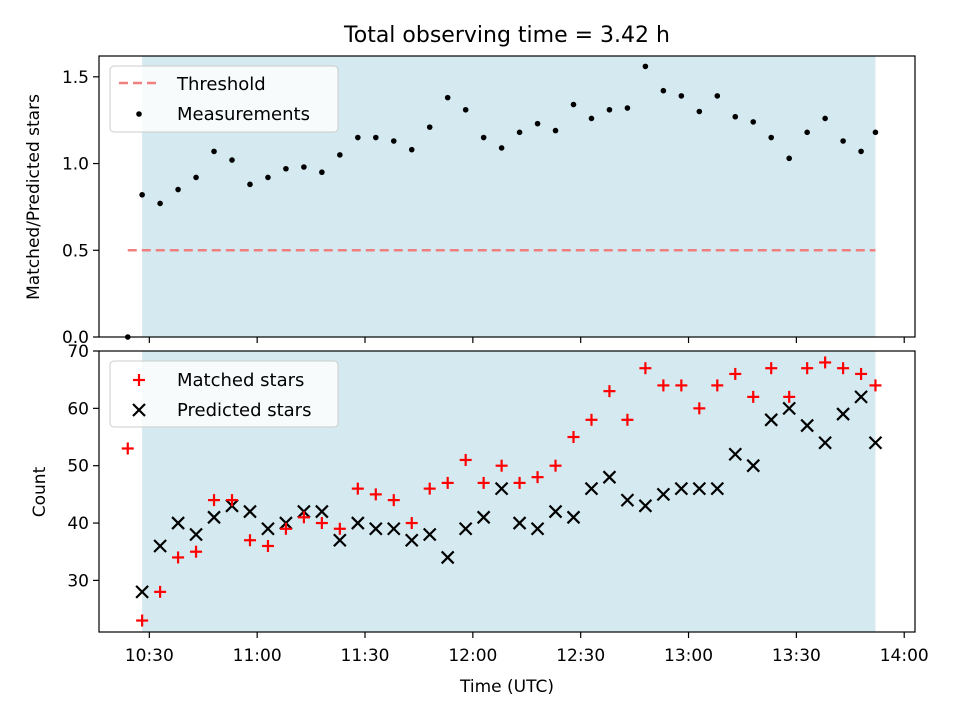 This screenshot has height=720, width=960. Describe the element at coordinates (75, 78) in the screenshot. I see `y-tick-label: 1.5` at that location.